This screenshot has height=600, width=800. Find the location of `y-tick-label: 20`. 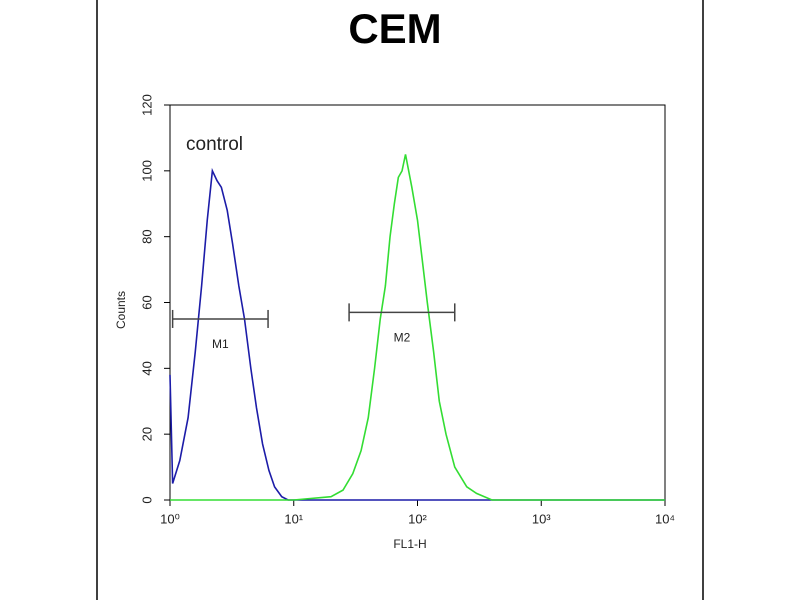

y-tick-label: 20 is located at coordinates (146, 434).